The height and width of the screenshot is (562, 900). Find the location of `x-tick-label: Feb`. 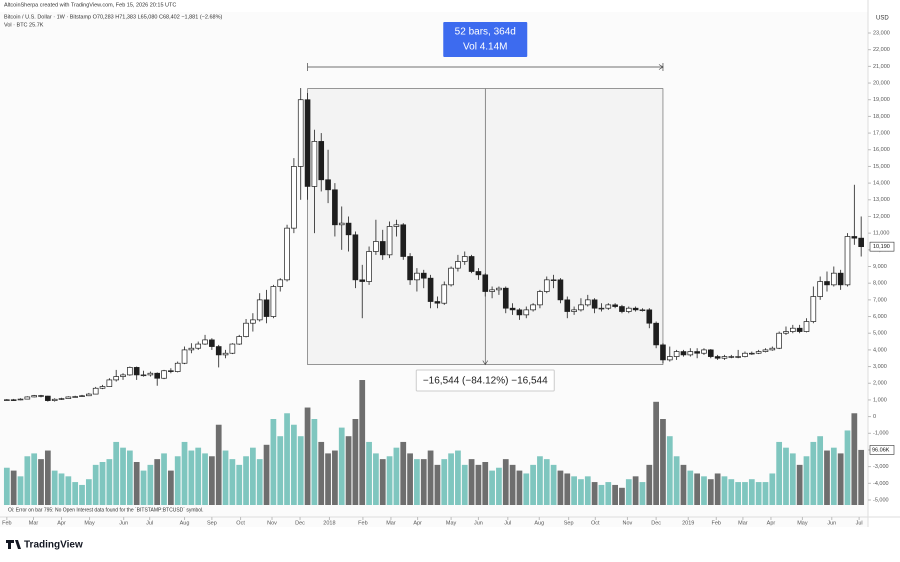

x-tick-label: Feb is located at coordinates (362, 523).